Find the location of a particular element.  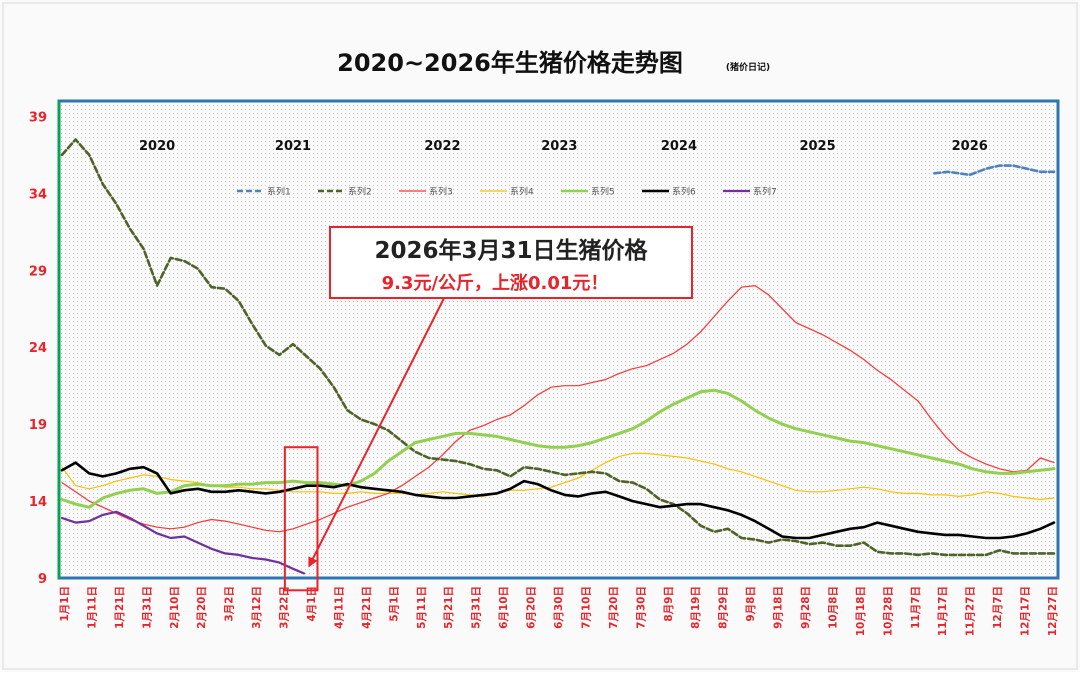

x-tick-label: 6月20日 is located at coordinates (532, 607).